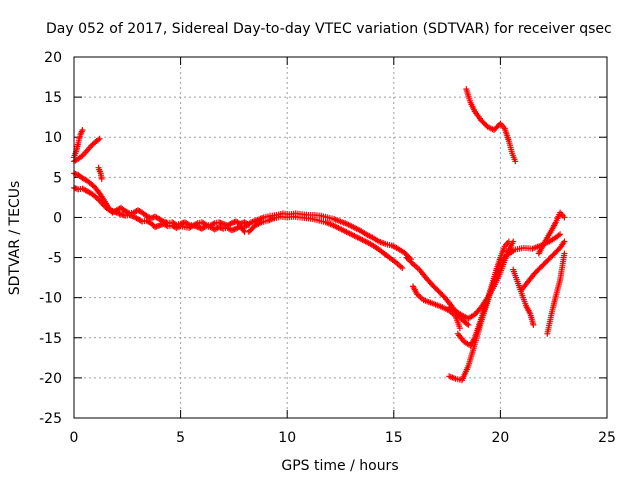  What do you see at coordinates (394, 438) in the screenshot?
I see `x-tick-label: 15` at bounding box center [394, 438].